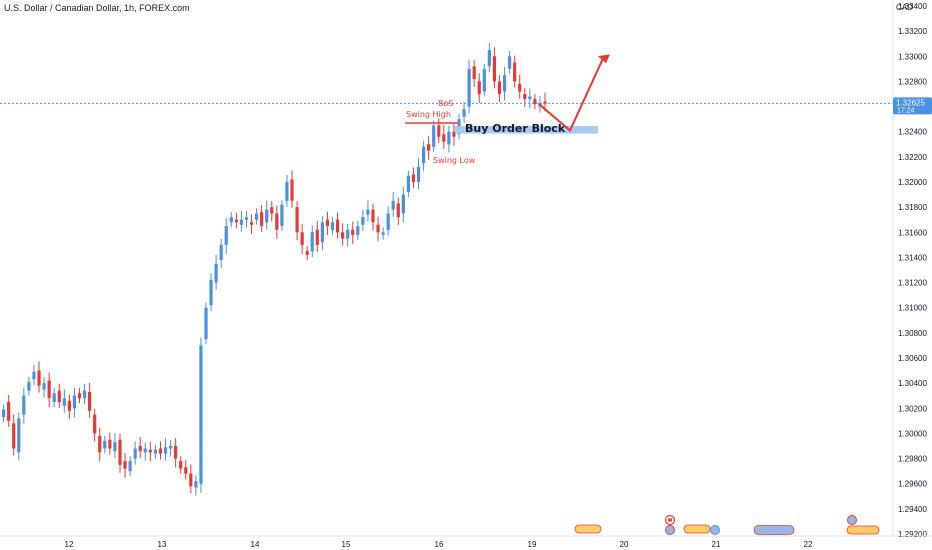  What do you see at coordinates (912, 459) in the screenshot?
I see `price-tick-label: 1.29800` at bounding box center [912, 459].